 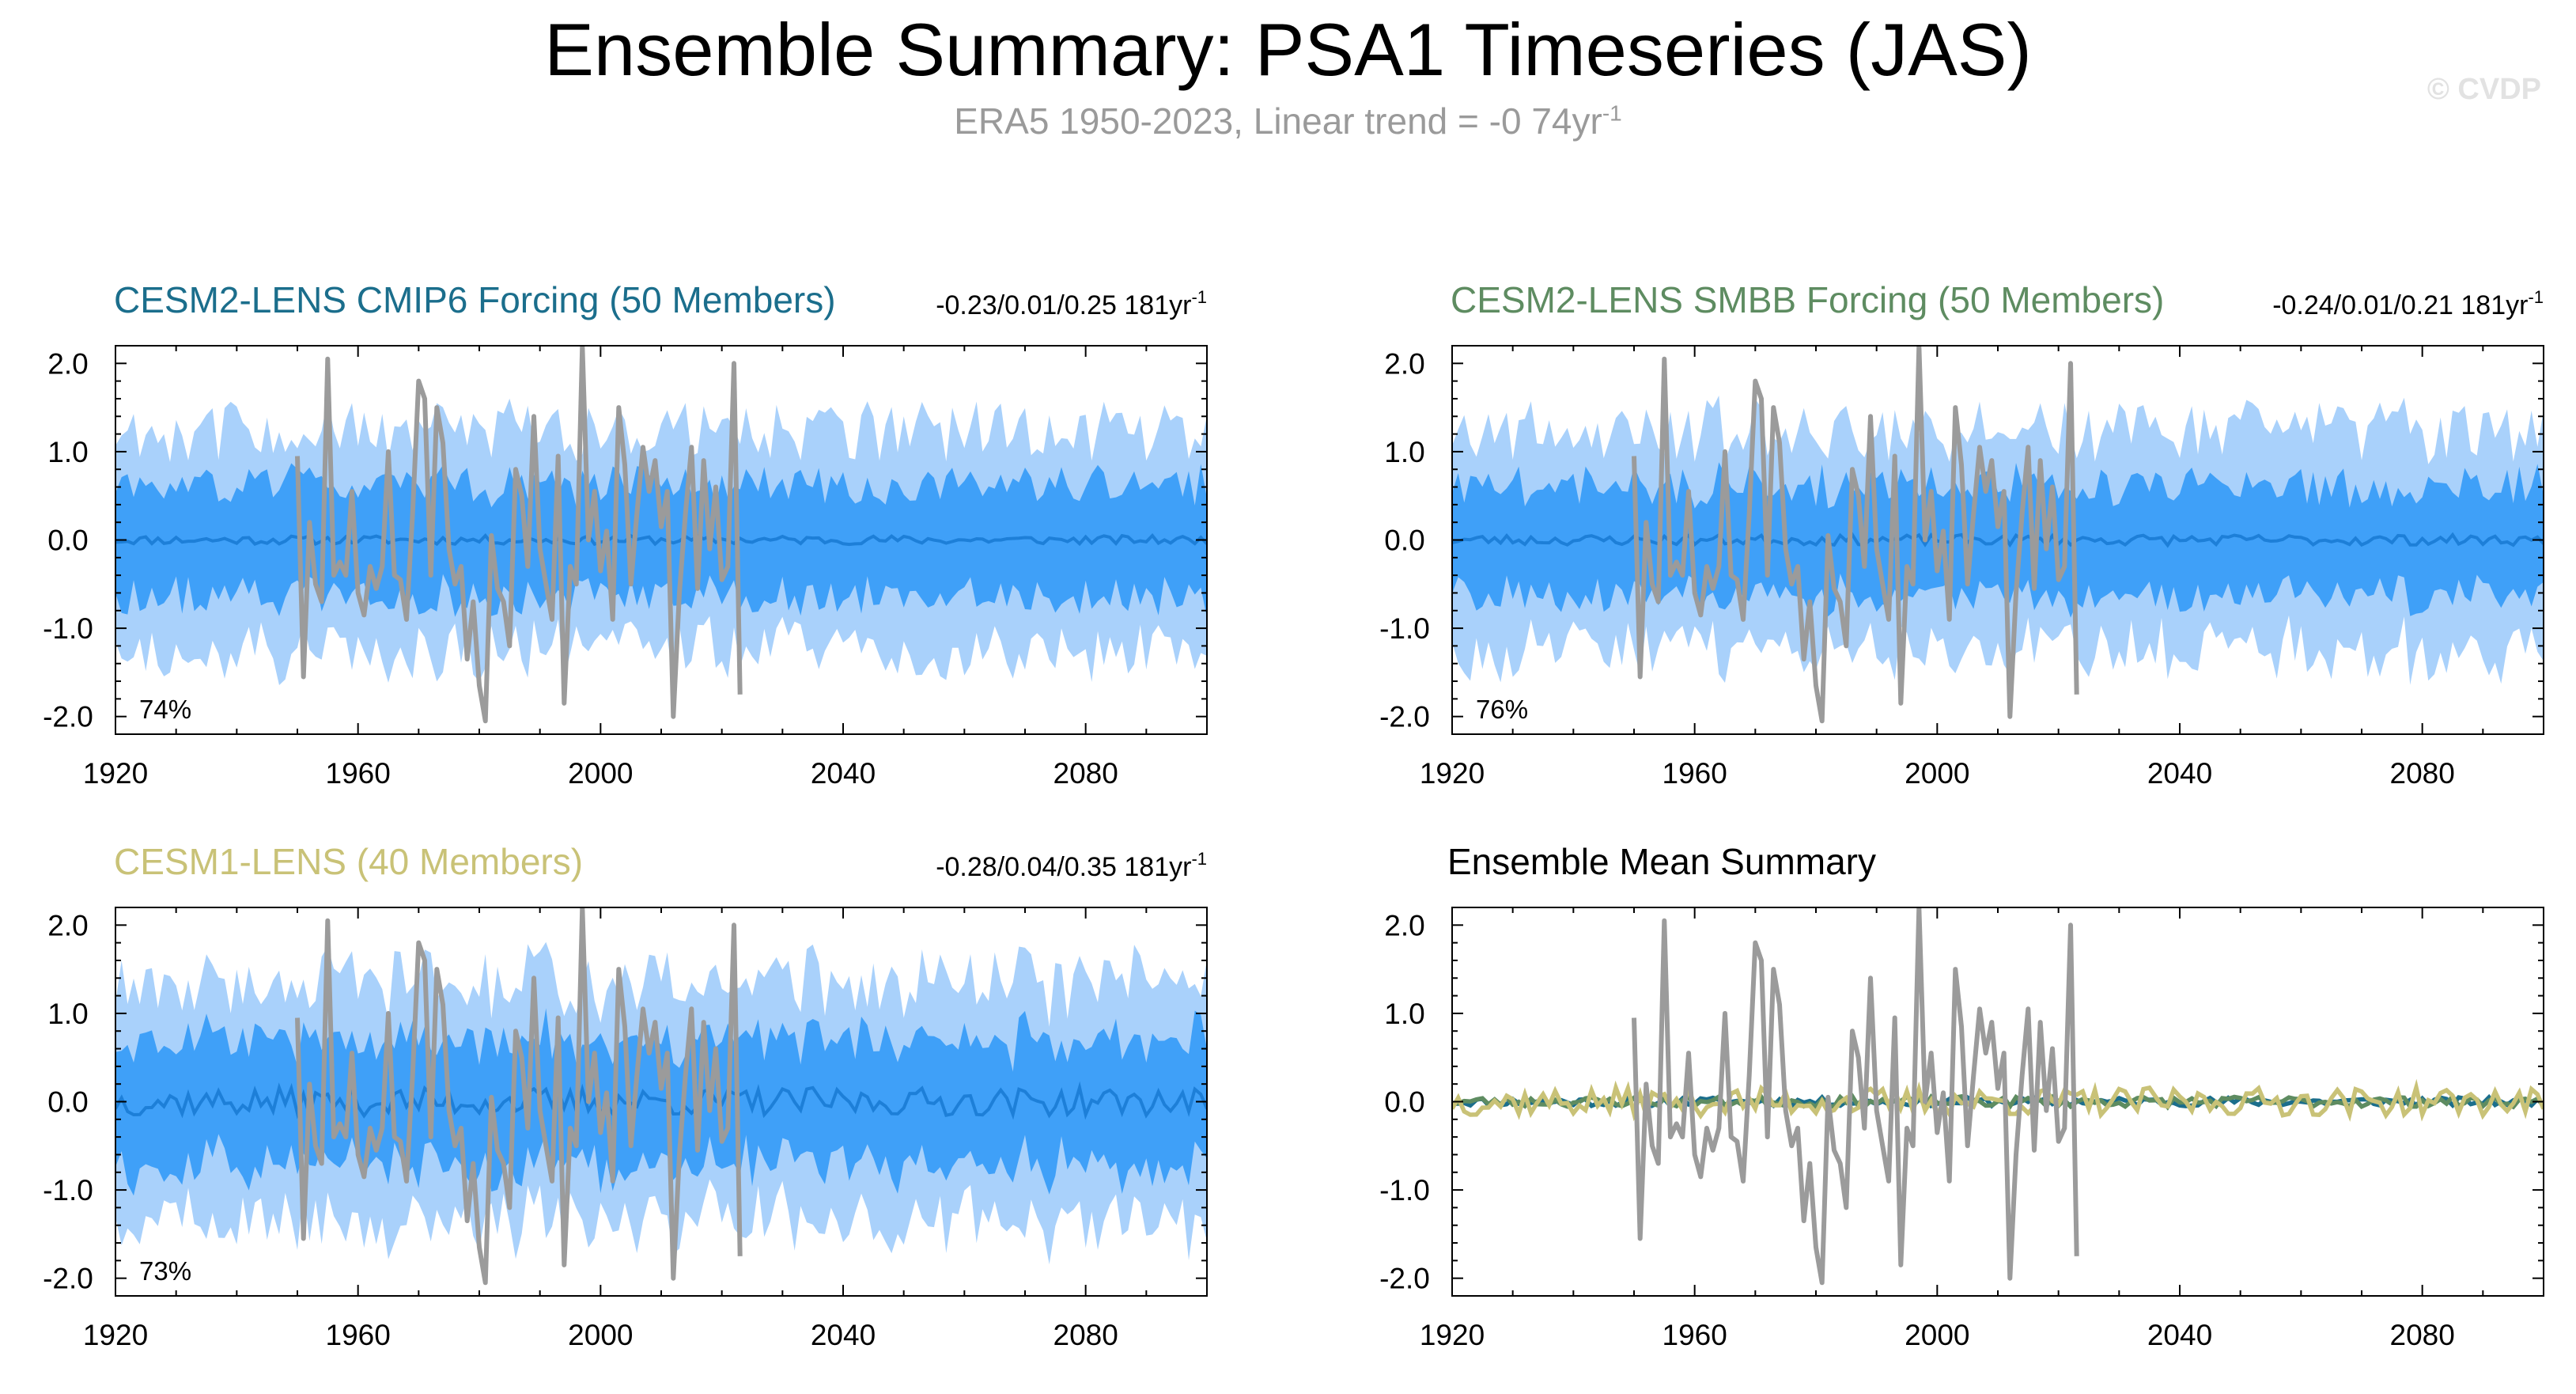 What do you see at coordinates (1612, 113) in the screenshot?
I see `subtitle-superscript: -1` at bounding box center [1612, 113].